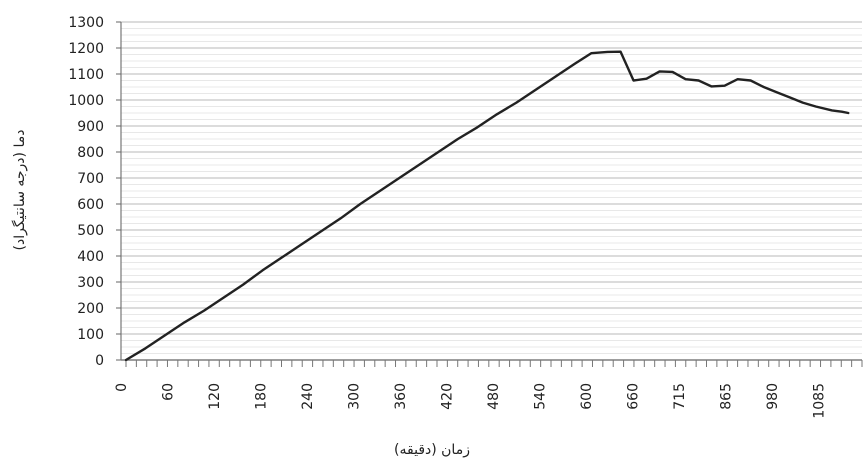 This screenshot has height=473, width=864. Describe the element at coordinates (308, 396) in the screenshot. I see `x-tick-label: 240` at that location.